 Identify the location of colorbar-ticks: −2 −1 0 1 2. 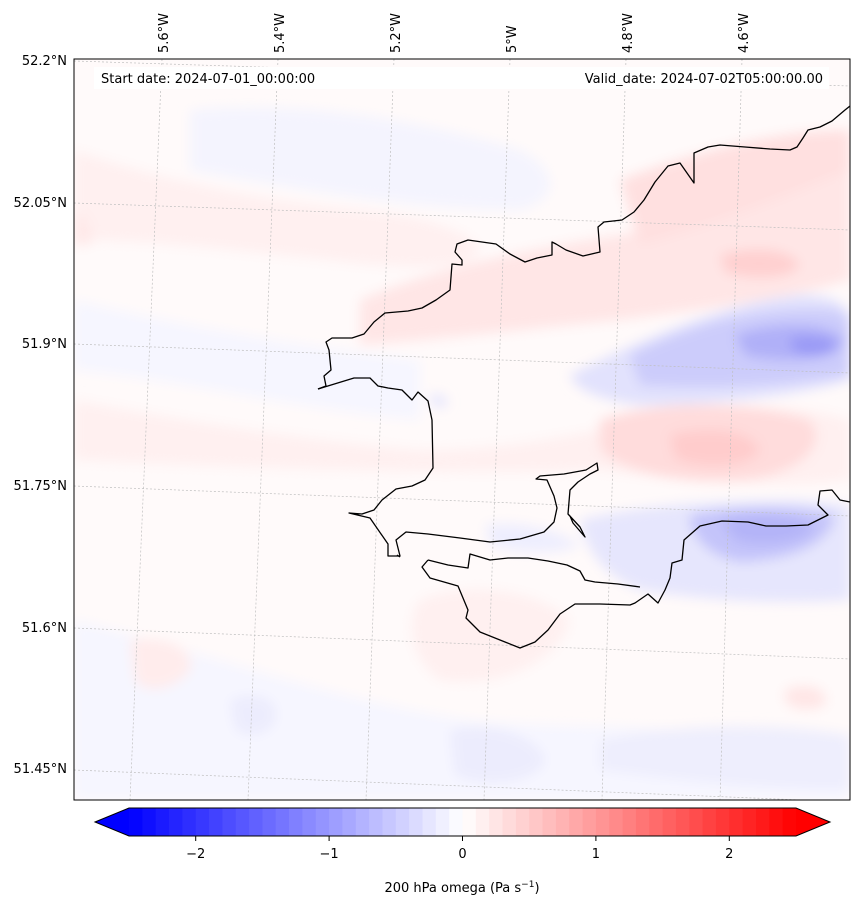
(459, 849).